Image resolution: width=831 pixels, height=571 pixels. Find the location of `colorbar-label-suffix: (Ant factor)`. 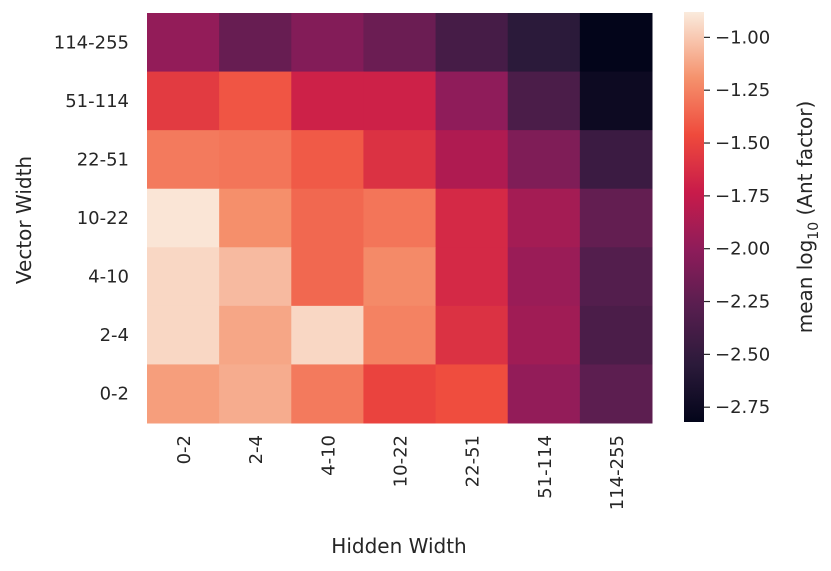

colorbar-label-suffix: (Ant factor) is located at coordinates (805, 161).